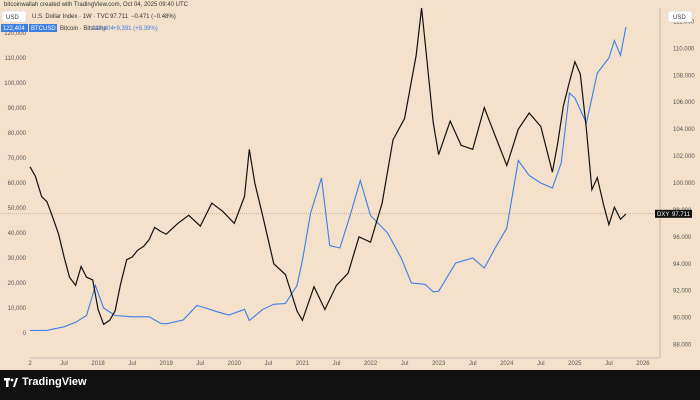  Describe the element at coordinates (350, 385) in the screenshot. I see `footer-bar` at that location.